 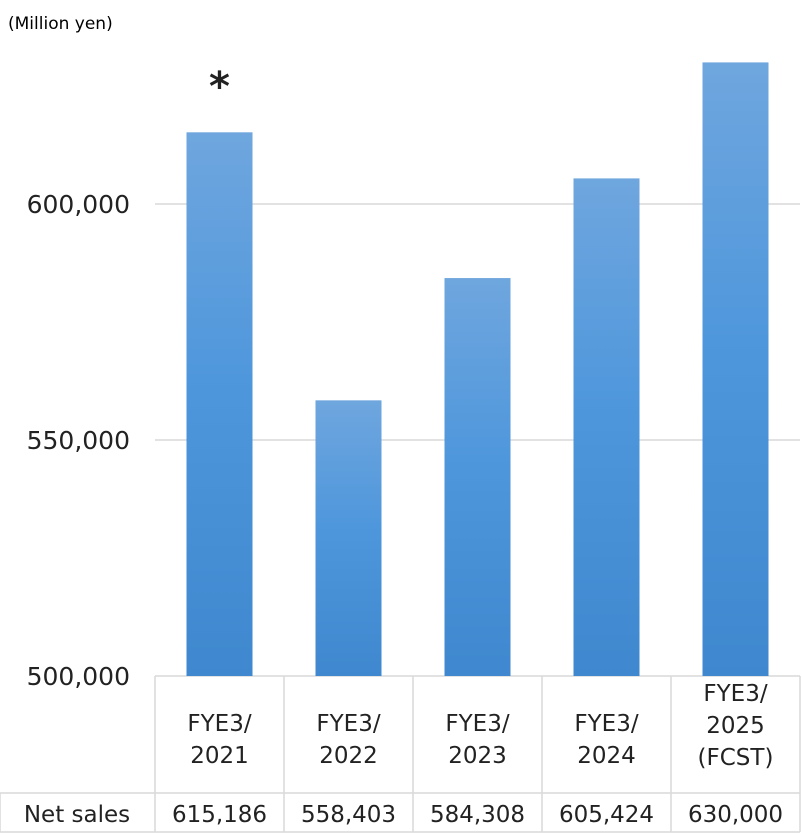 What do you see at coordinates (78, 440) in the screenshot?
I see `y-tick-label: 550,000` at bounding box center [78, 440].